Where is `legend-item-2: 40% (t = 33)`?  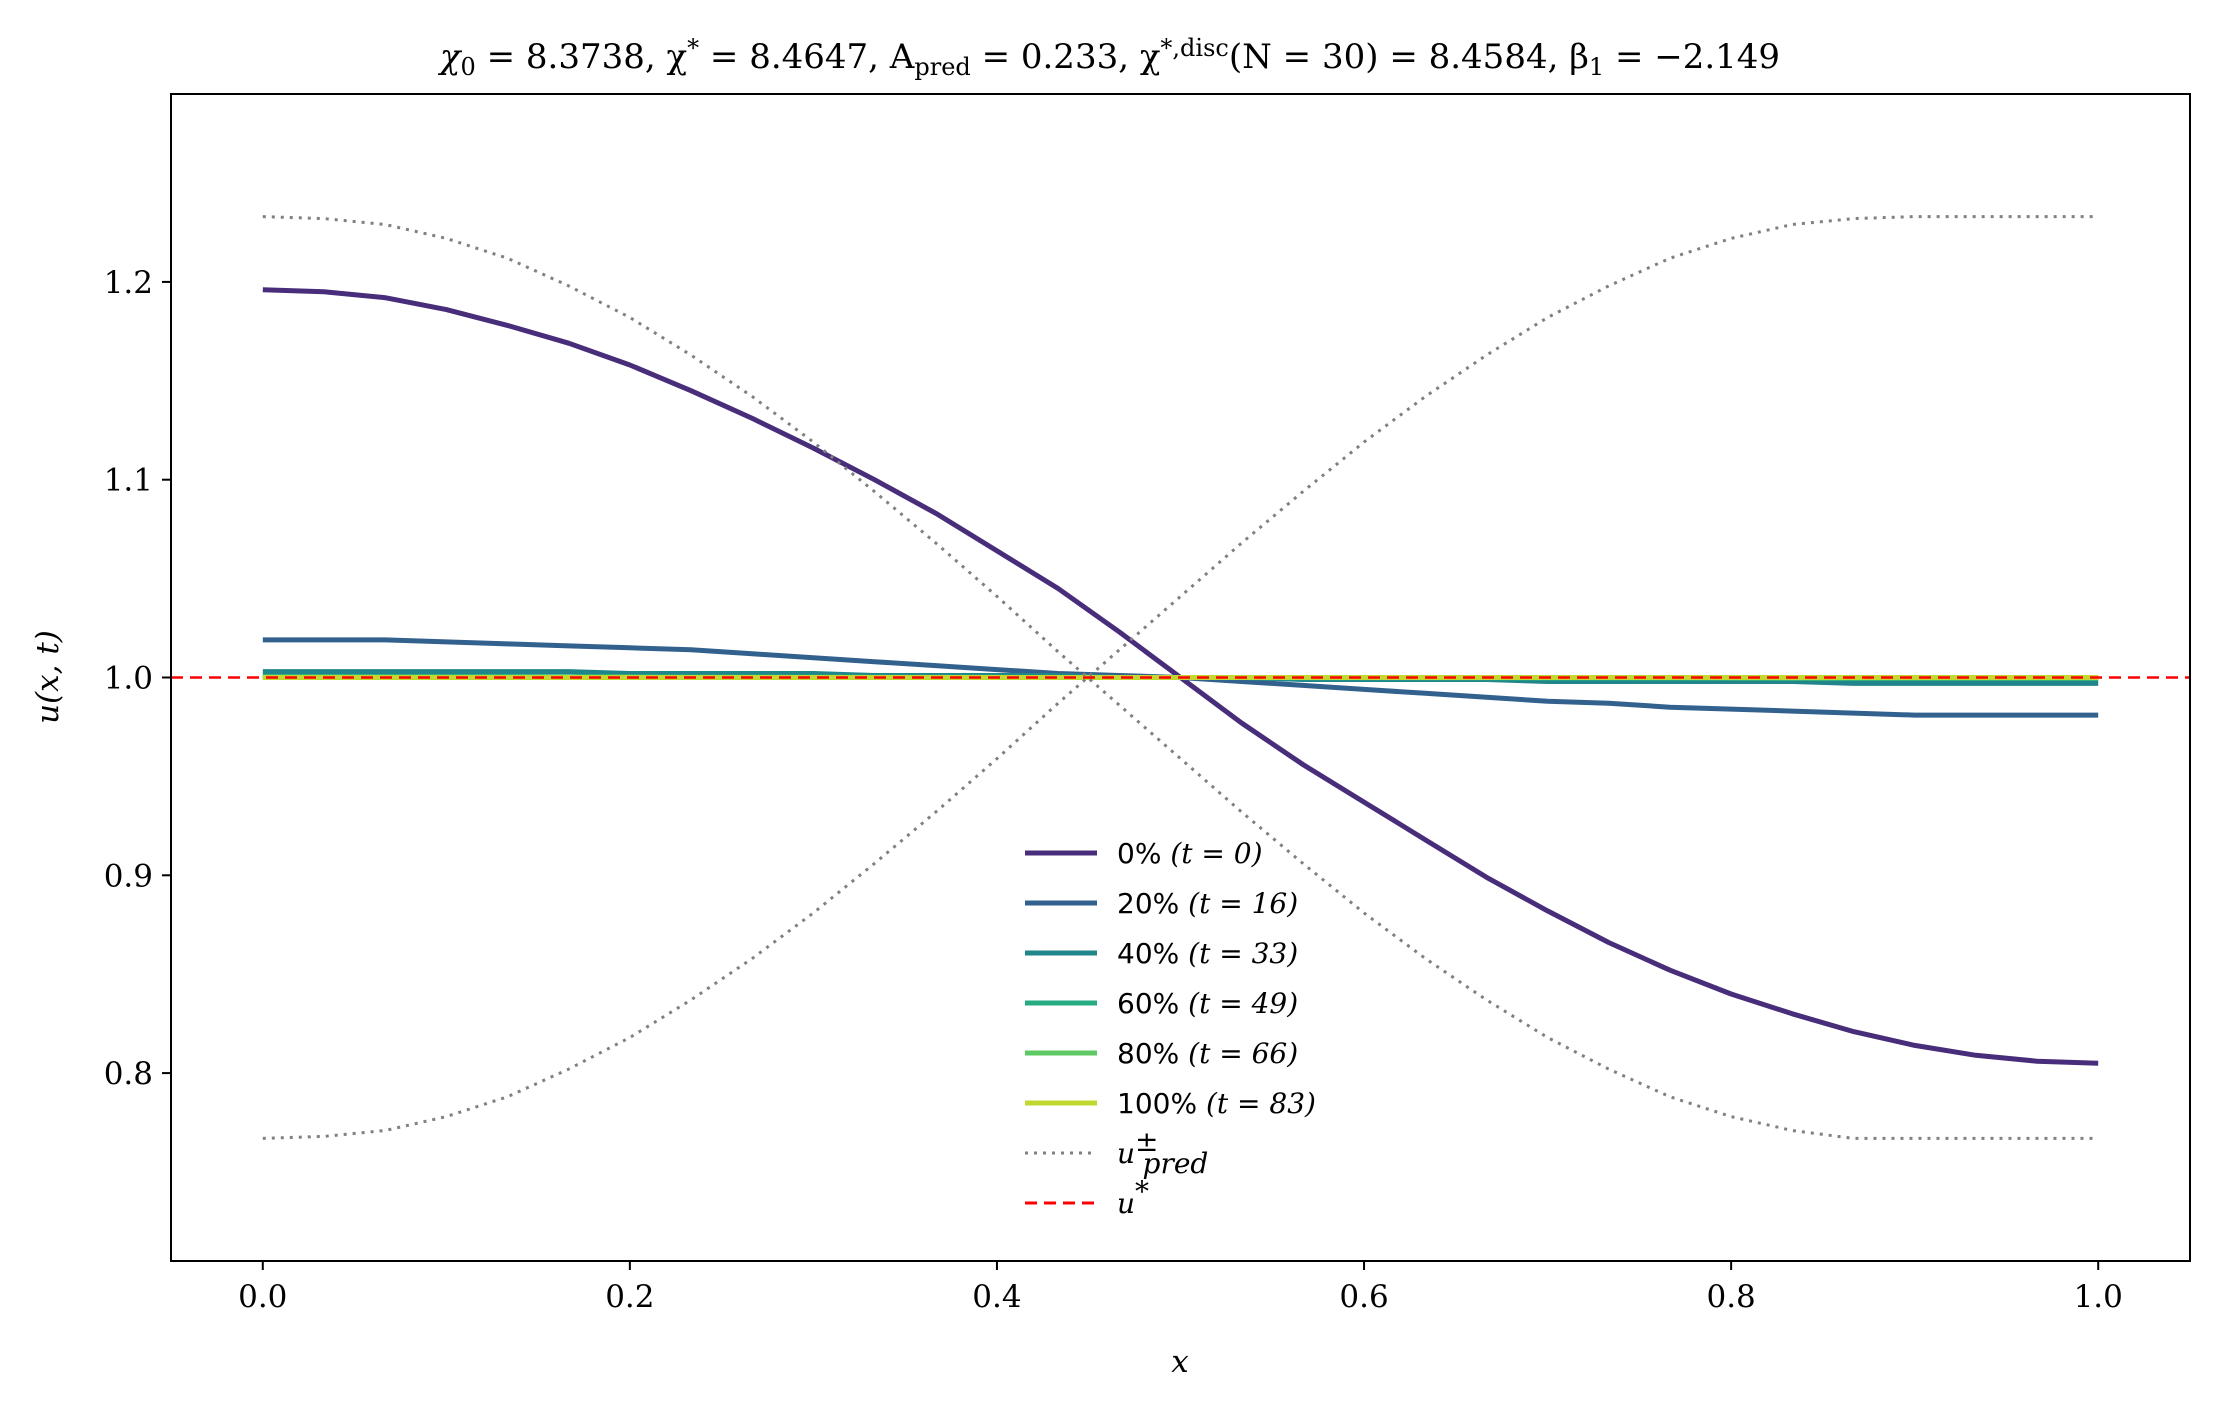
legend-item-2: 40% (t = 33) is located at coordinates (1161, 953).